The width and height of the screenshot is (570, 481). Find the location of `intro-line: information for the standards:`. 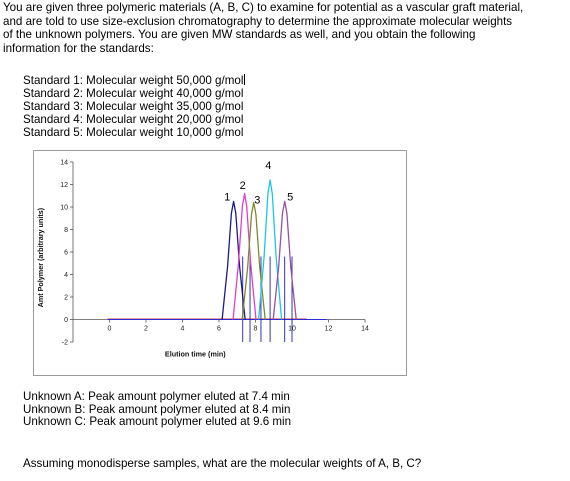

intro-line: information for the standards: is located at coordinates (78, 48).